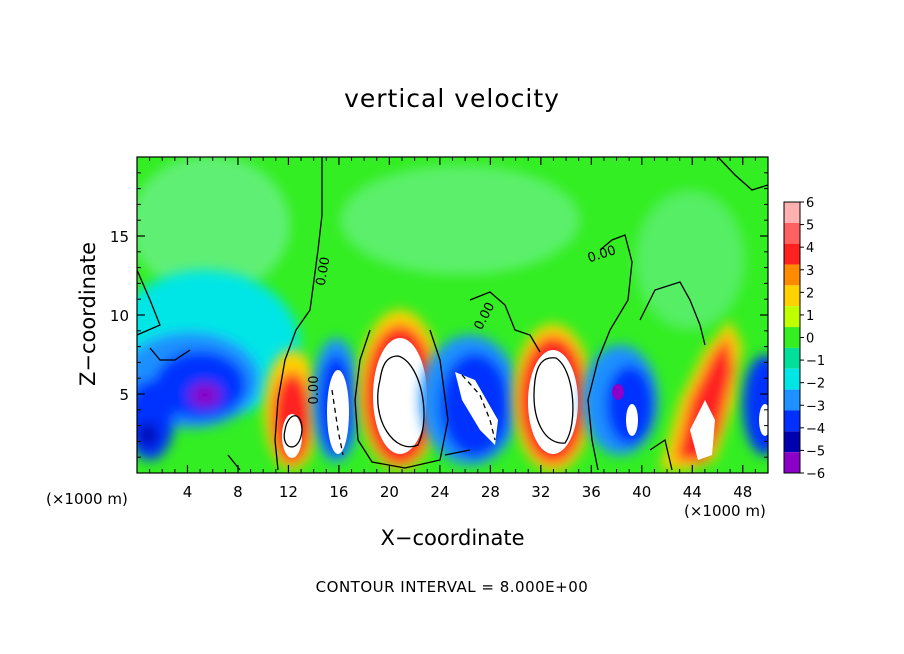 This screenshot has height=654, width=904. What do you see at coordinates (810, 316) in the screenshot?
I see `colorbar-label: 1` at bounding box center [810, 316].